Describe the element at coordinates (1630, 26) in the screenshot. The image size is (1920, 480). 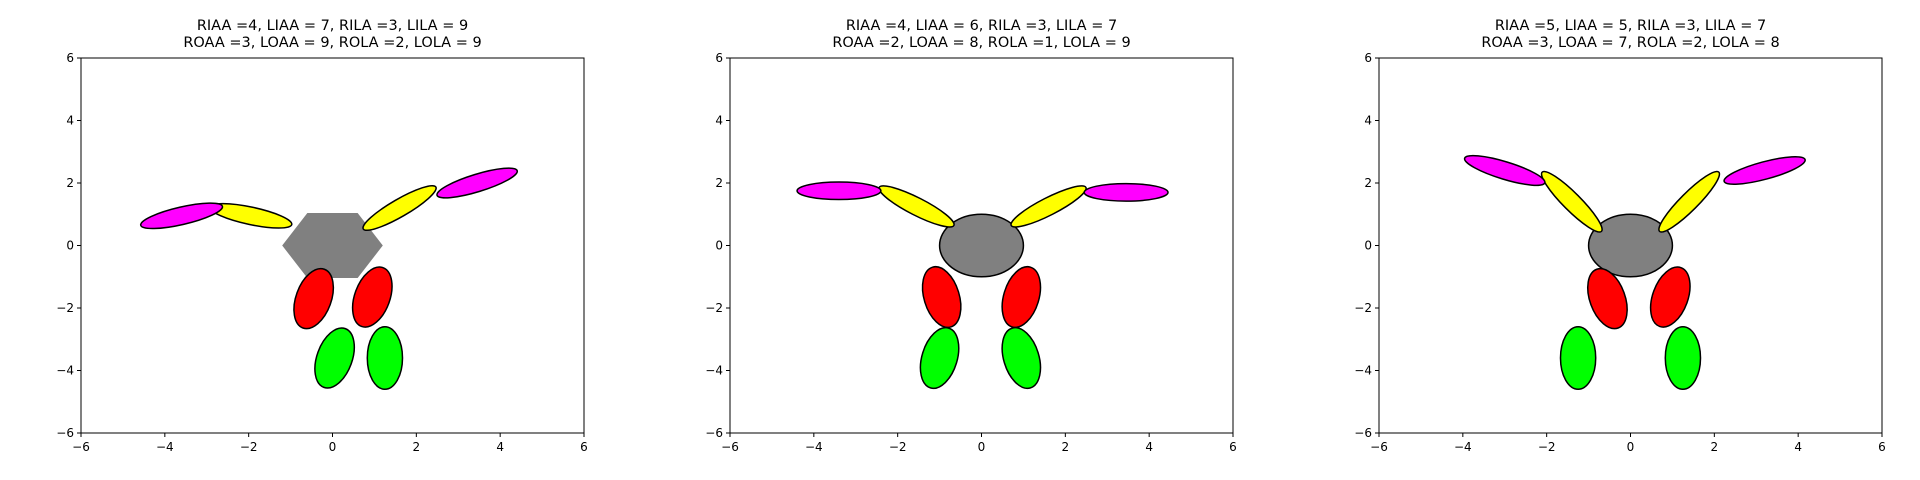
I see `chart-title-line-1: RIAA =5, LIAA = 5, RILA =3, LILA = 7` at that location.